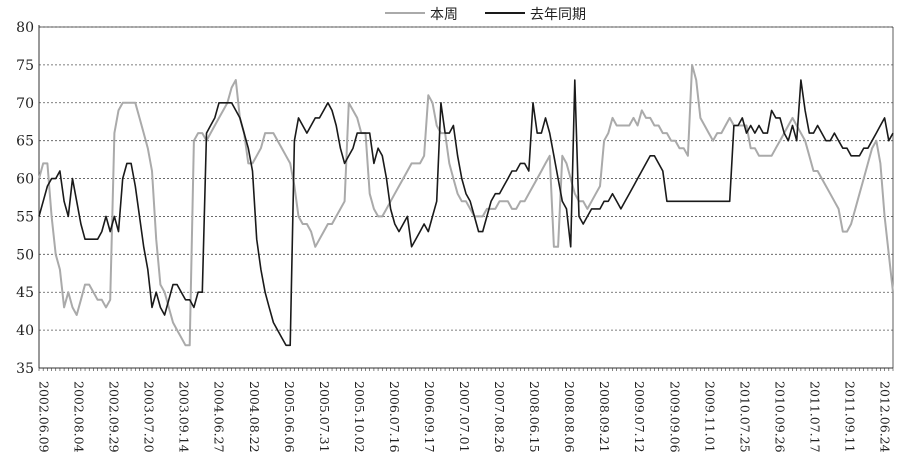 Image resolution: width=900 pixels, height=475 pixels. Describe the element at coordinates (885, 417) in the screenshot. I see `x-tick-label: 2012.06.24` at that location.